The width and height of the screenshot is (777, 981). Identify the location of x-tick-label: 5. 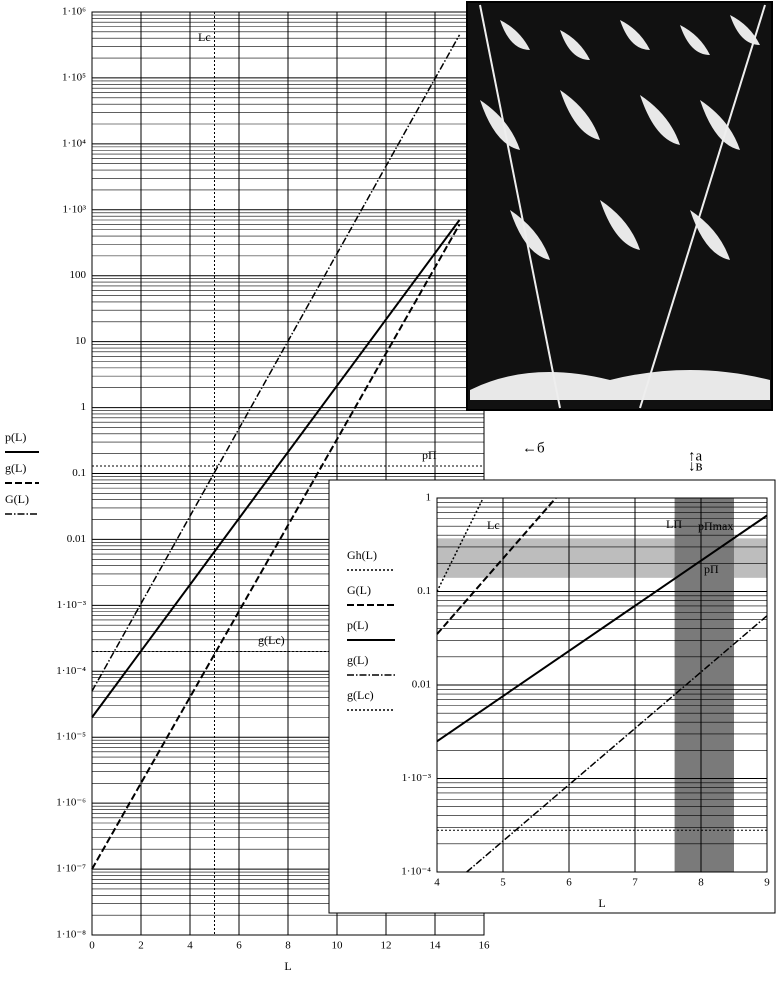
(503, 883).